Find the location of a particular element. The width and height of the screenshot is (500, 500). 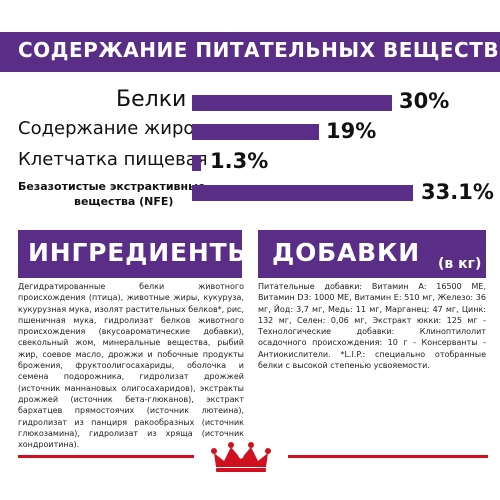

nutrient-value-protein: 30% is located at coordinates (424, 101).